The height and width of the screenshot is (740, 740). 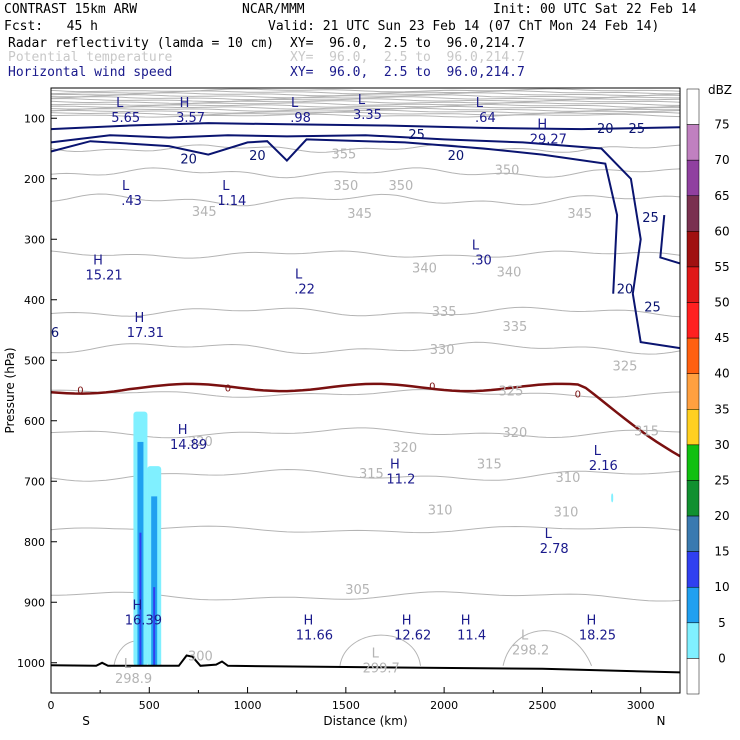 What do you see at coordinates (34, 179) in the screenshot?
I see `y-tick-label: 200` at bounding box center [34, 179].